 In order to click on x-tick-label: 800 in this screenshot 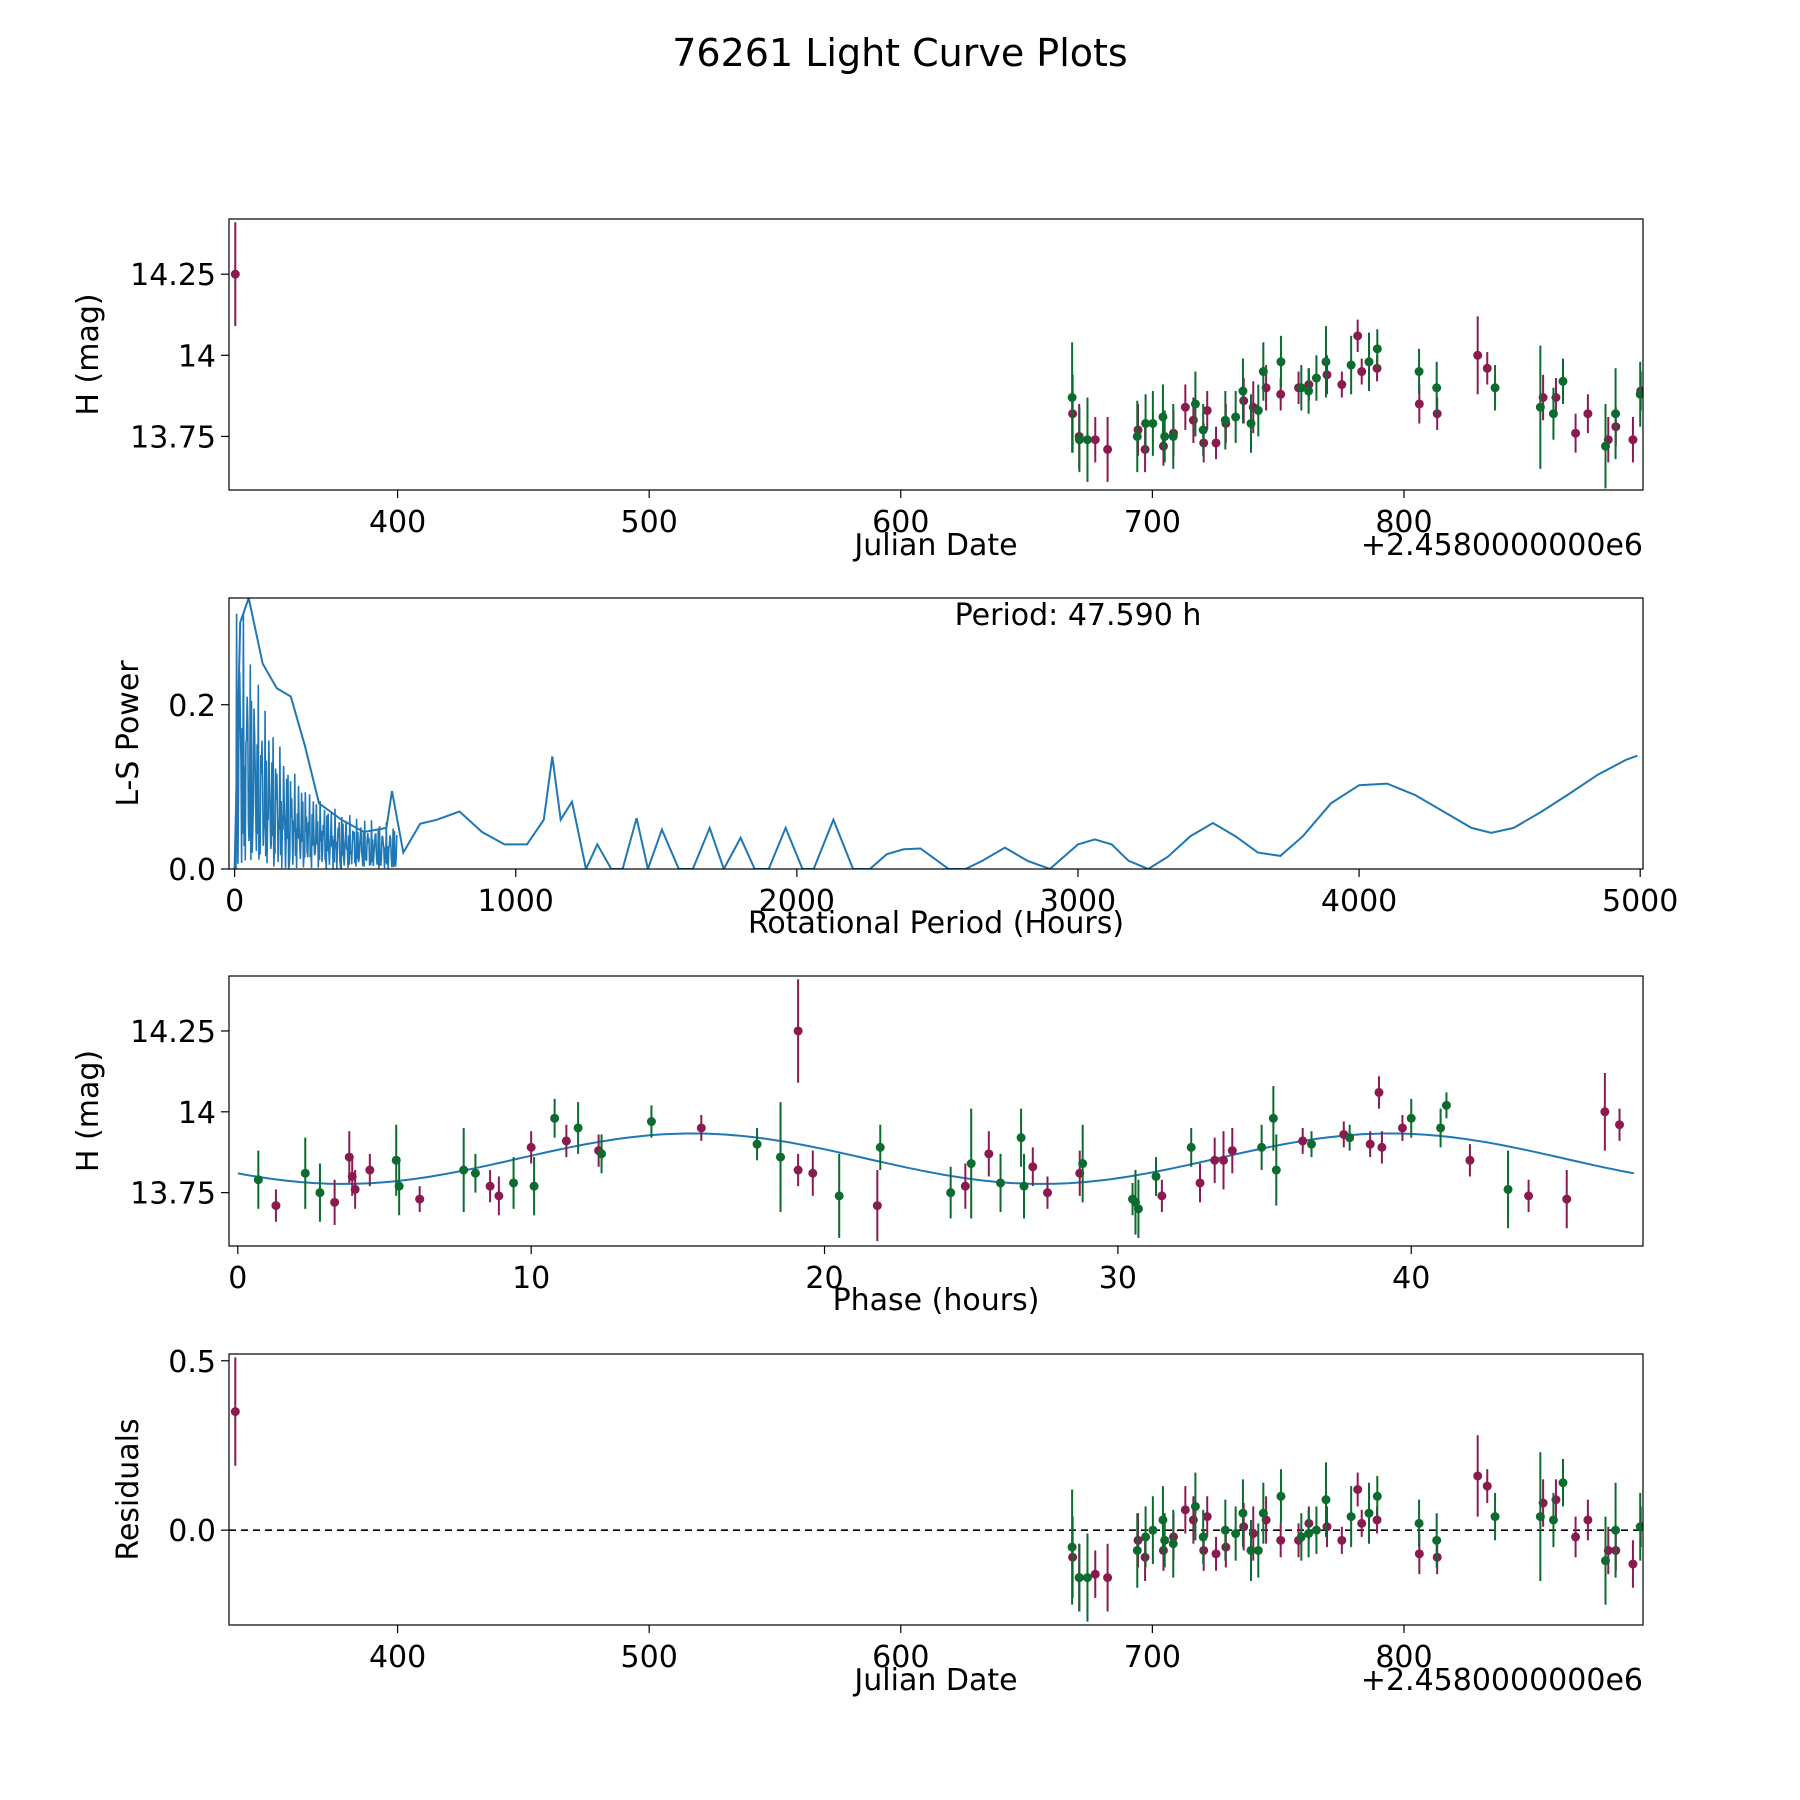, I will do `click(1403, 1657)`.